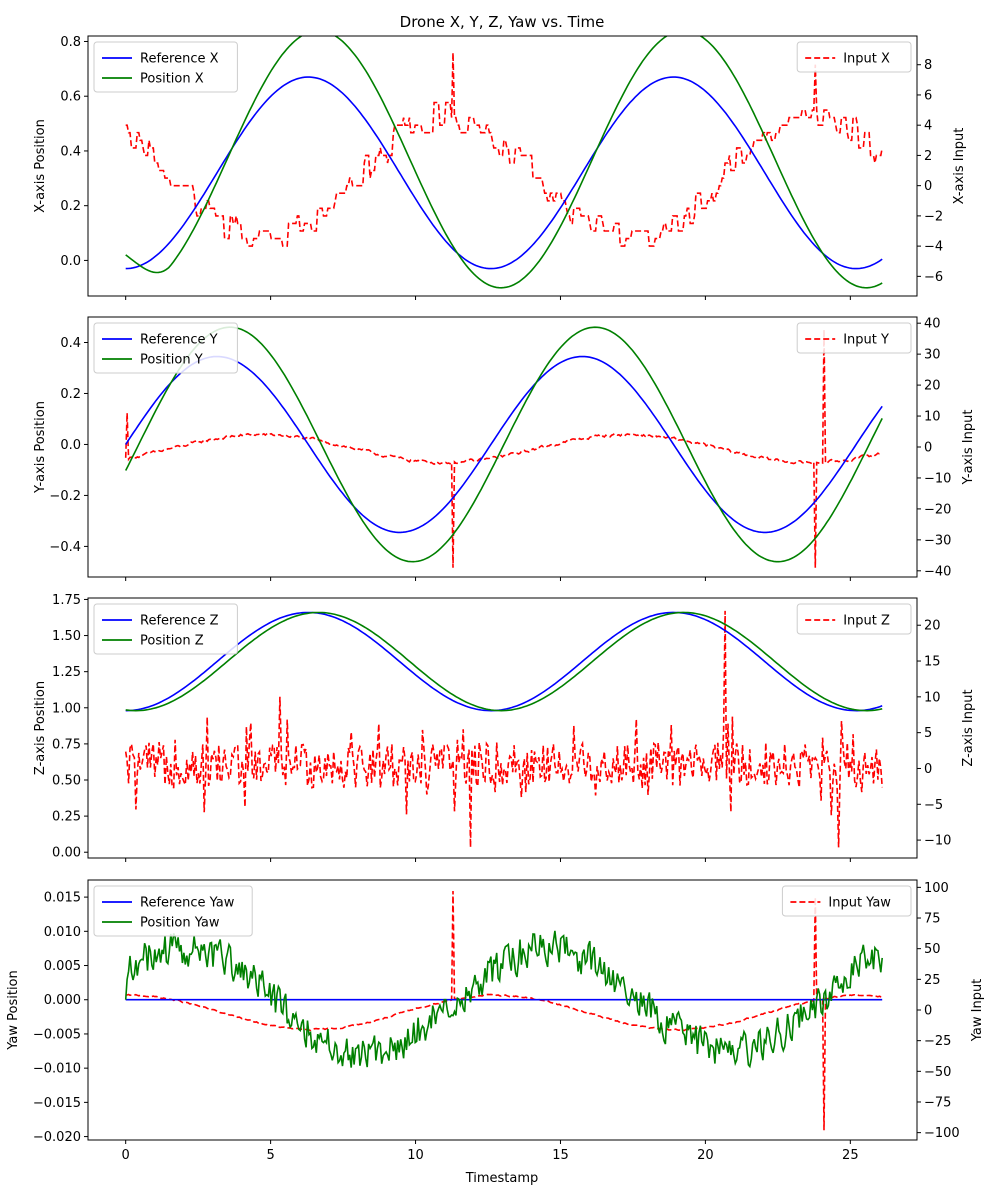 The image size is (1000, 1200). What do you see at coordinates (866, 340) in the screenshot?
I see `legend-label: Input Y` at bounding box center [866, 340].